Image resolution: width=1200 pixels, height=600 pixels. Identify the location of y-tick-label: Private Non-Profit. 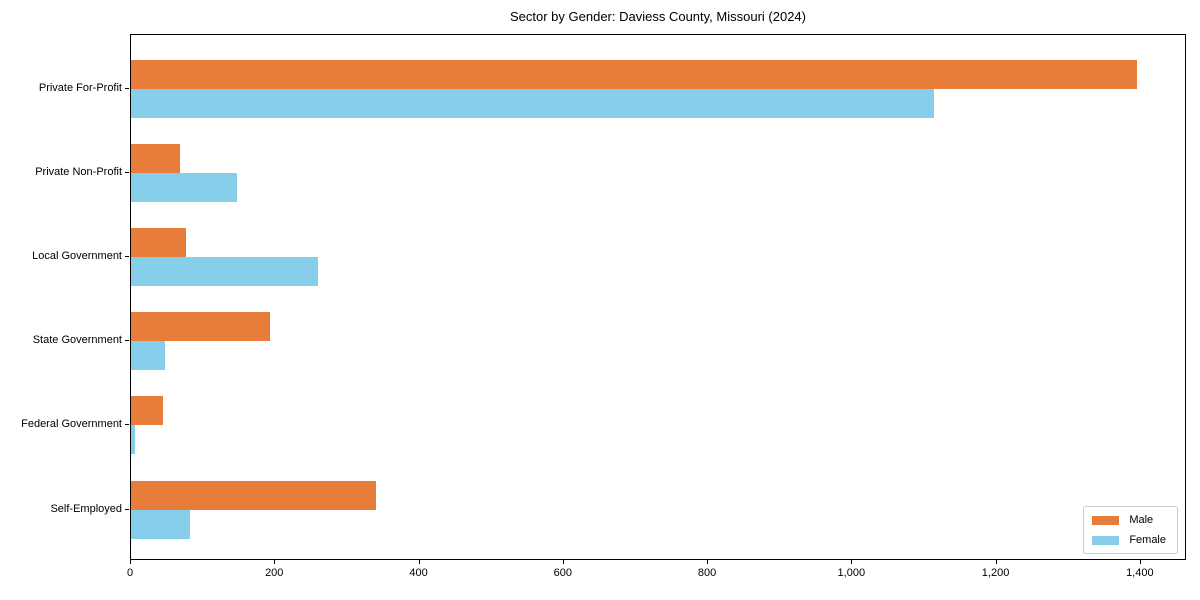
(78, 172).